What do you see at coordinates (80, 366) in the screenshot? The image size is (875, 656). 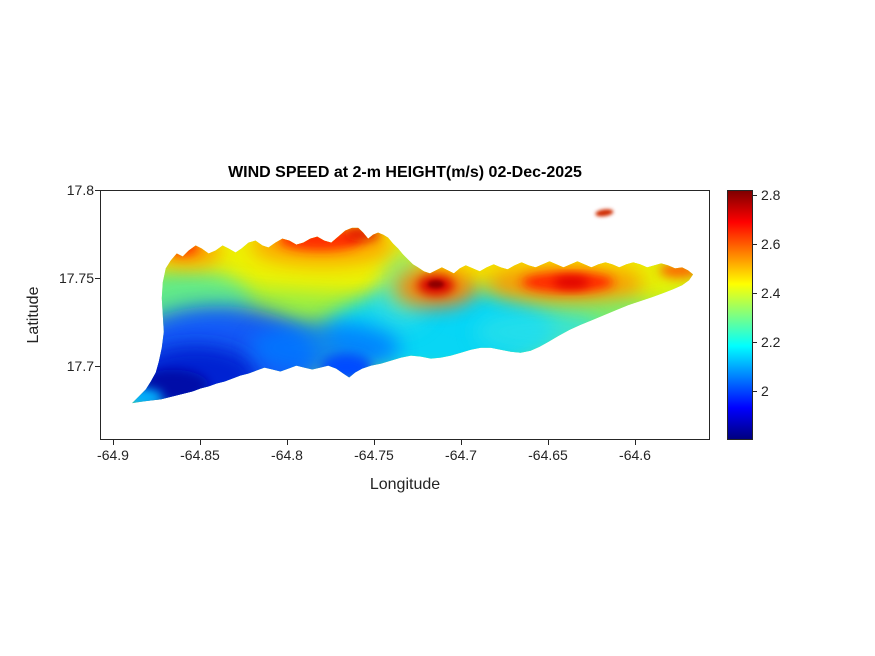 I see `y-tick-label: 17.7` at bounding box center [80, 366].